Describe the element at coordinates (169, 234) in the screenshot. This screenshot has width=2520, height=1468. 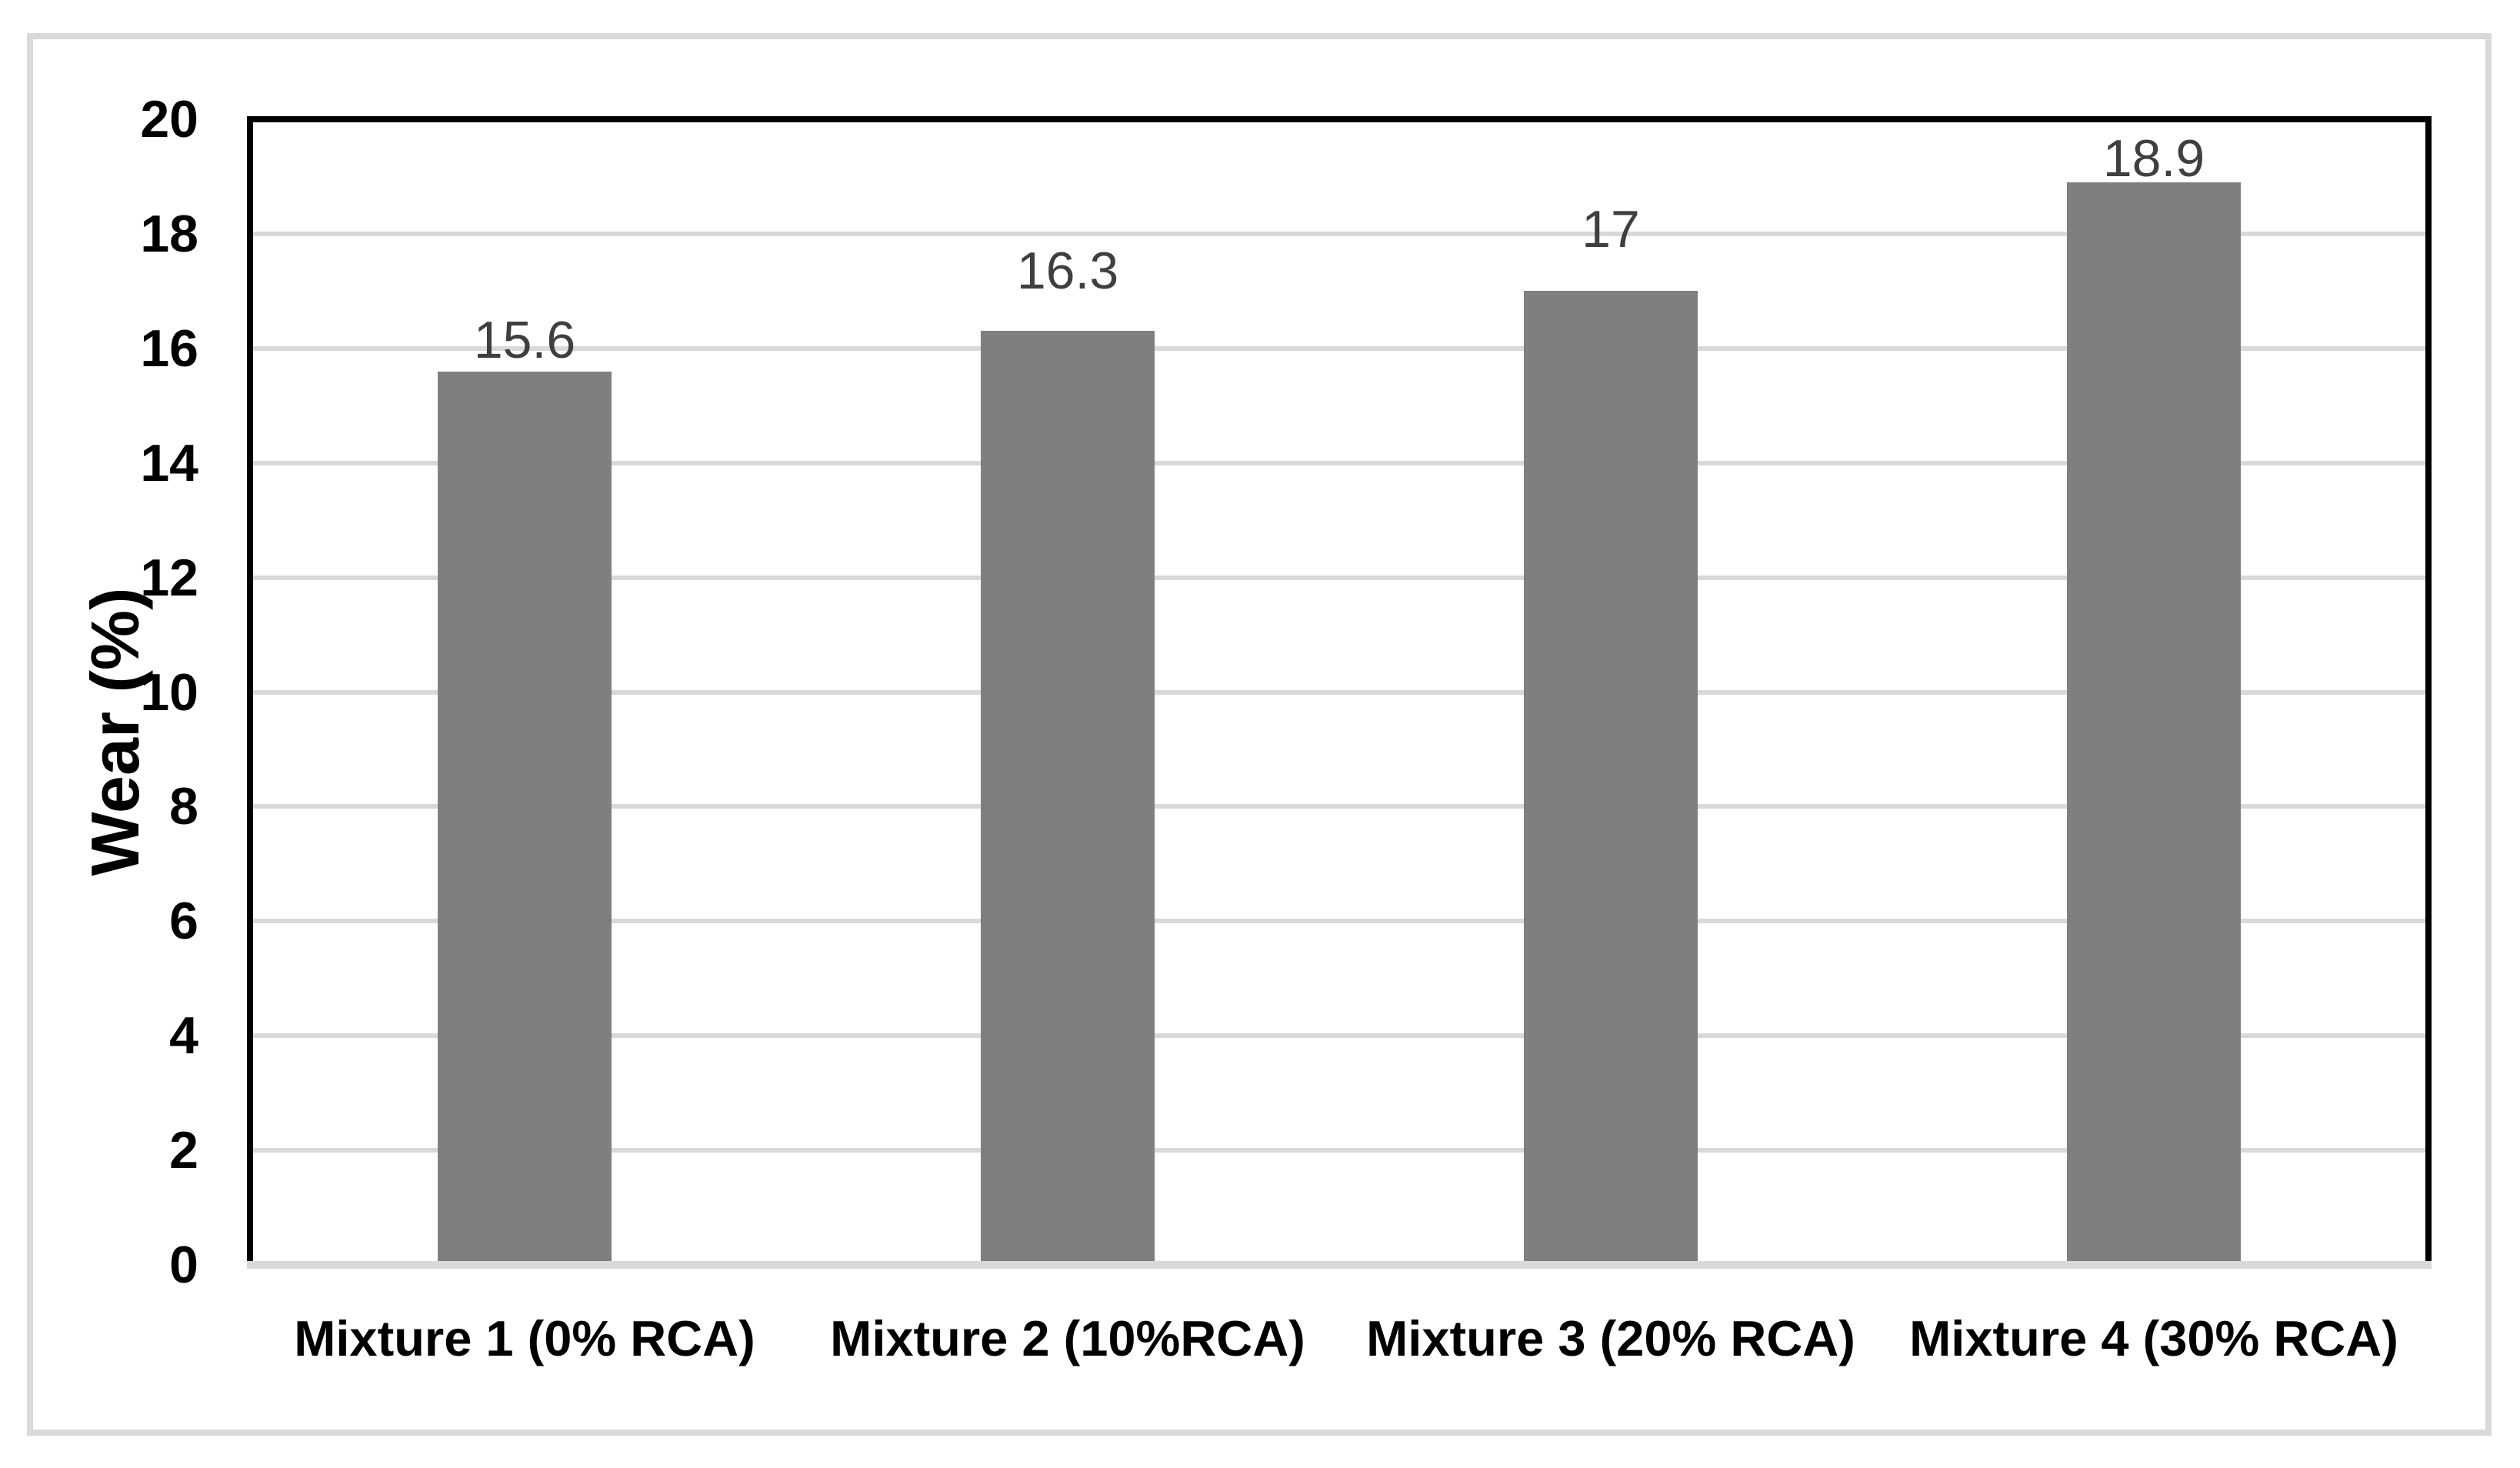
I see `y-tick-label-18: 18` at that location.